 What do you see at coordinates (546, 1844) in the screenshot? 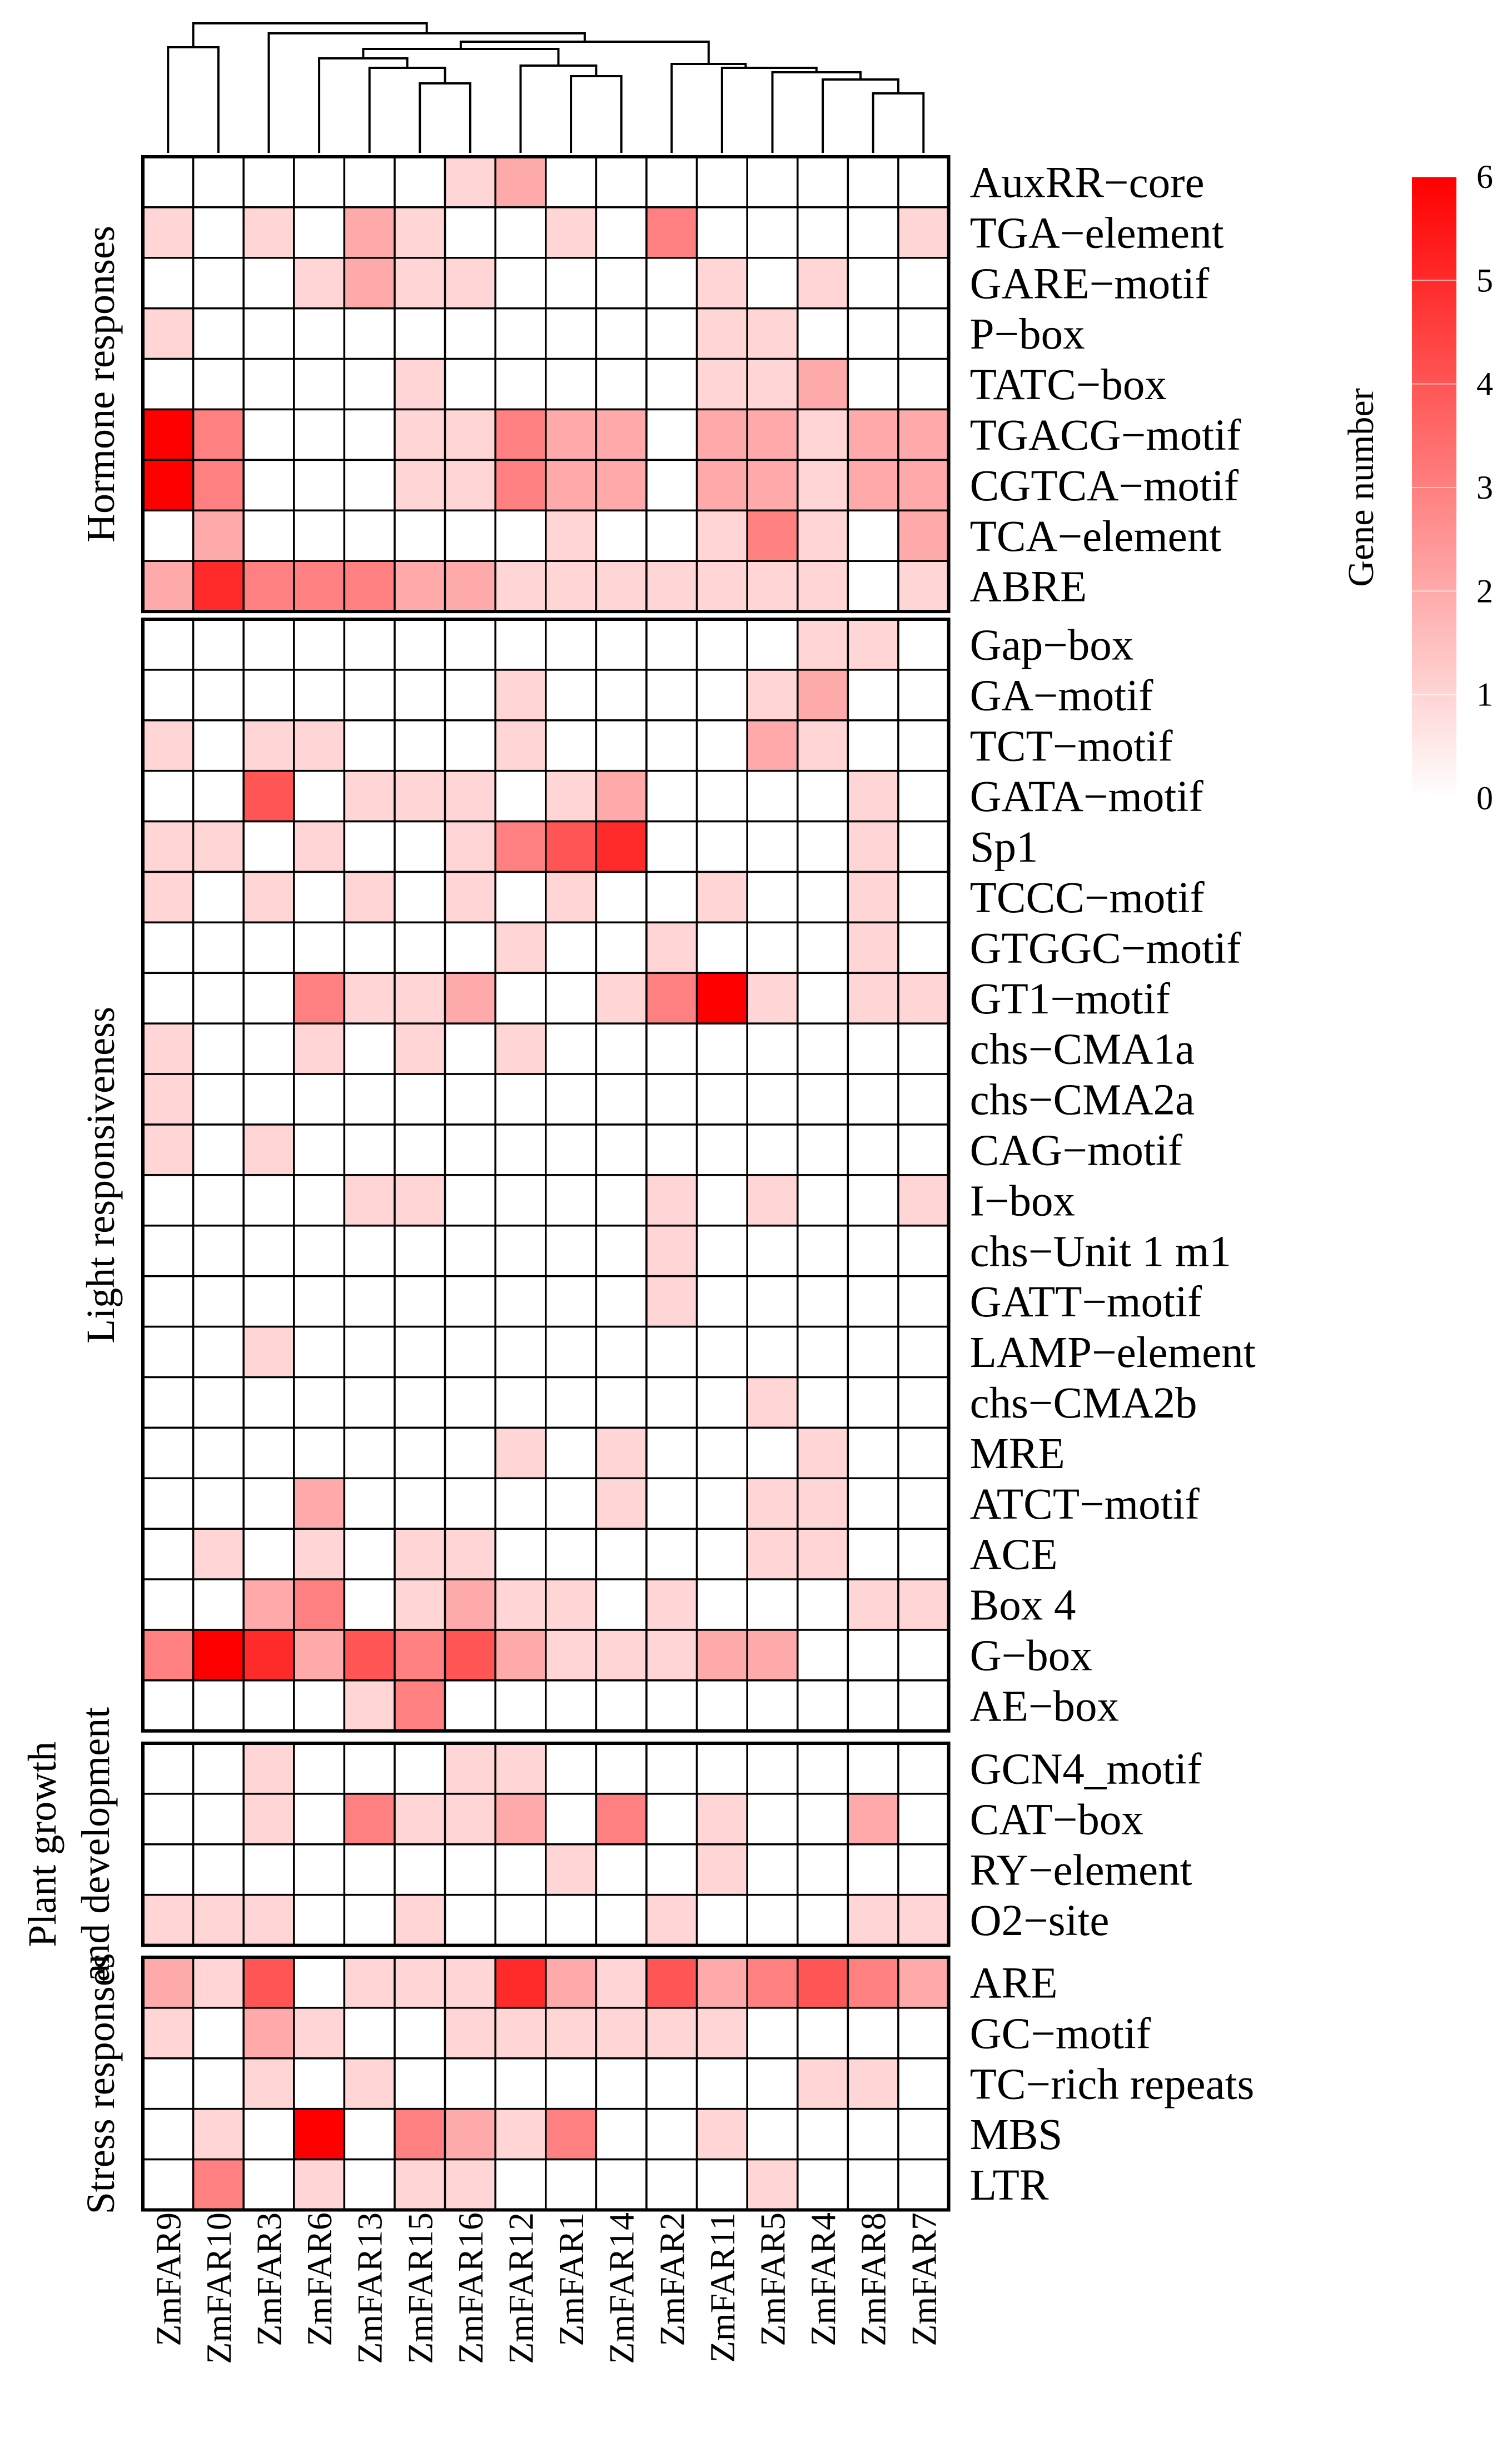
I see `group-outline` at bounding box center [546, 1844].